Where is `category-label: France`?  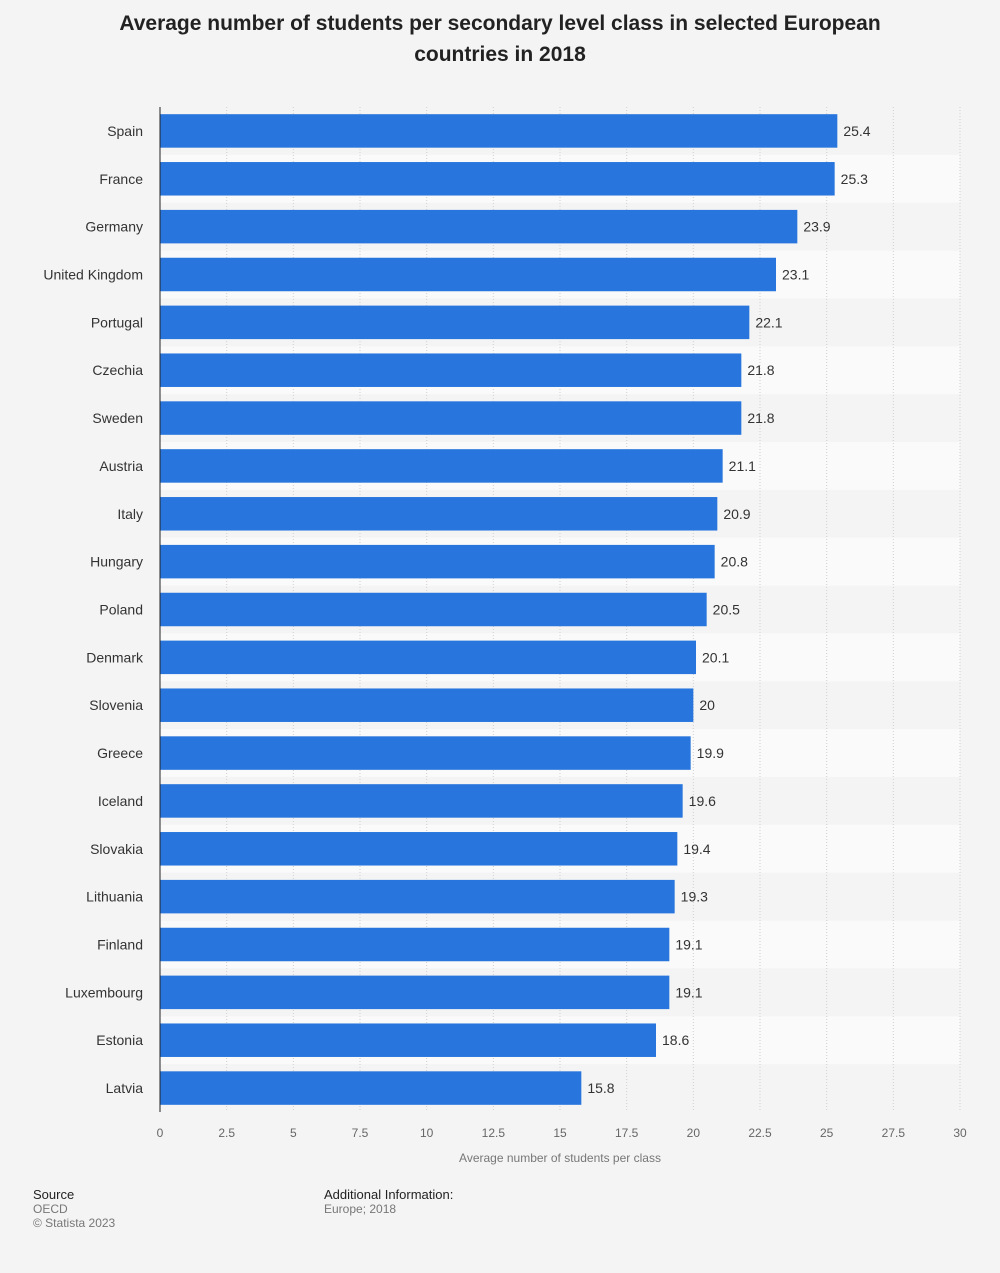 category-label: France is located at coordinates (121, 179).